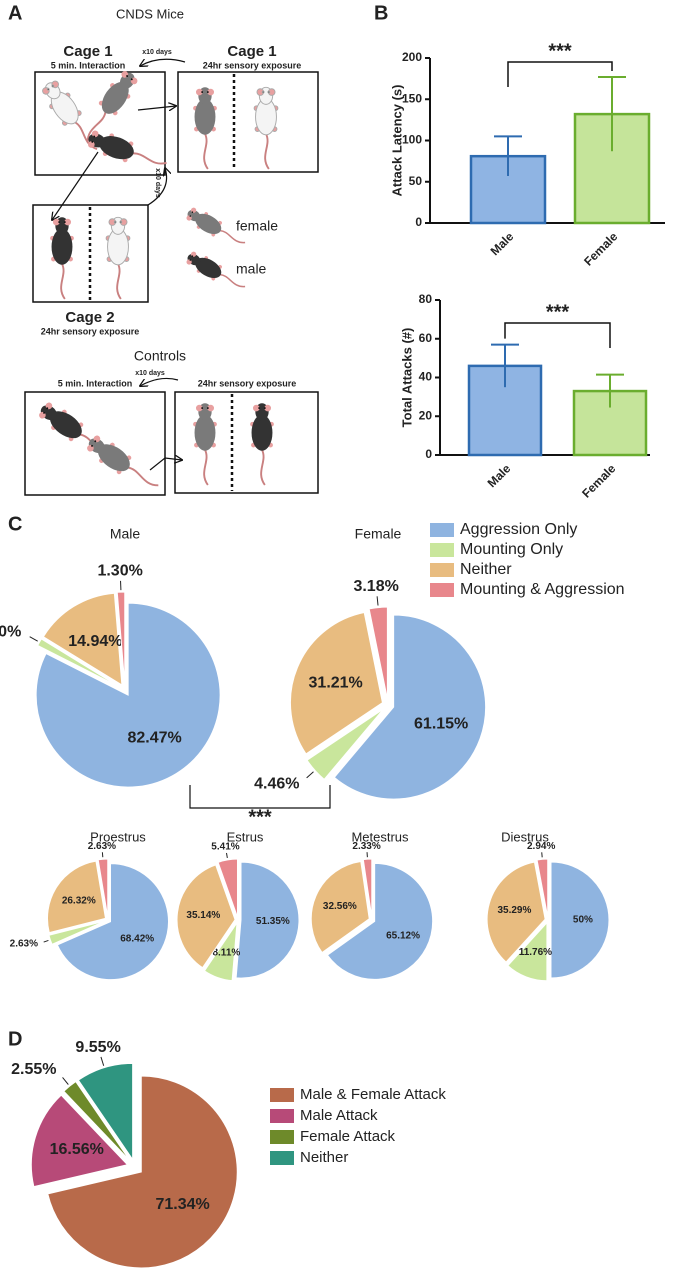 This screenshot has width=685, height=1271. What do you see at coordinates (273, 921) in the screenshot?
I see `value-label: 51.35%` at bounding box center [273, 921].